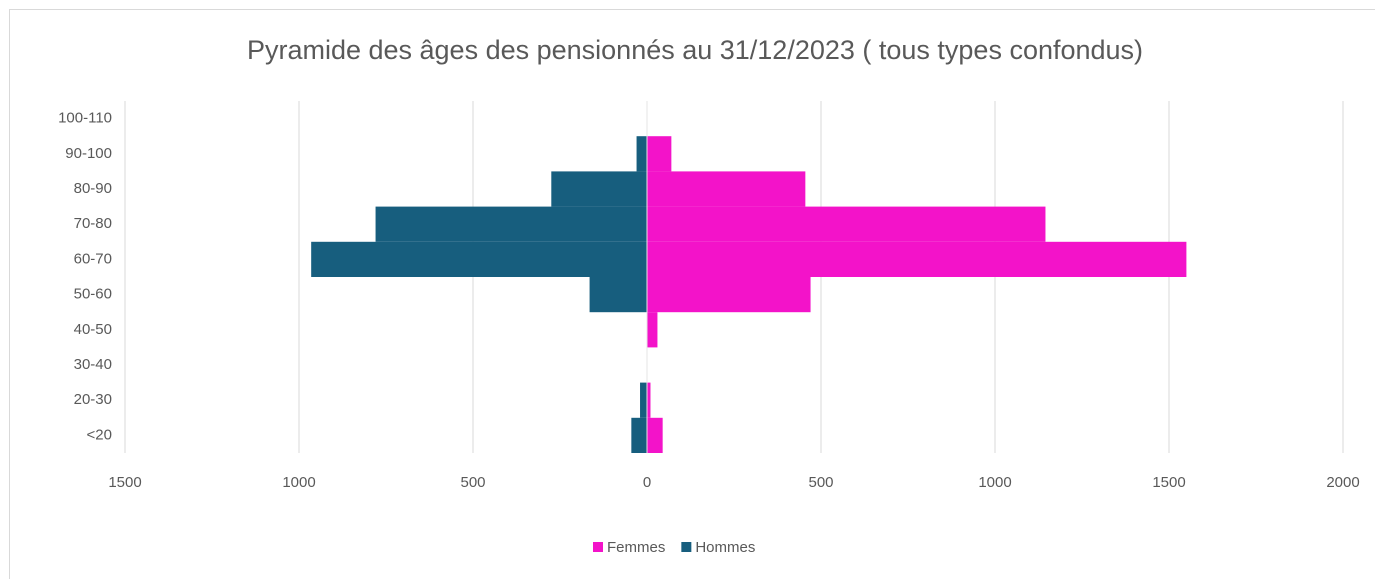  What do you see at coordinates (93, 364) in the screenshot?
I see `y-tick-label: 30-40` at bounding box center [93, 364].